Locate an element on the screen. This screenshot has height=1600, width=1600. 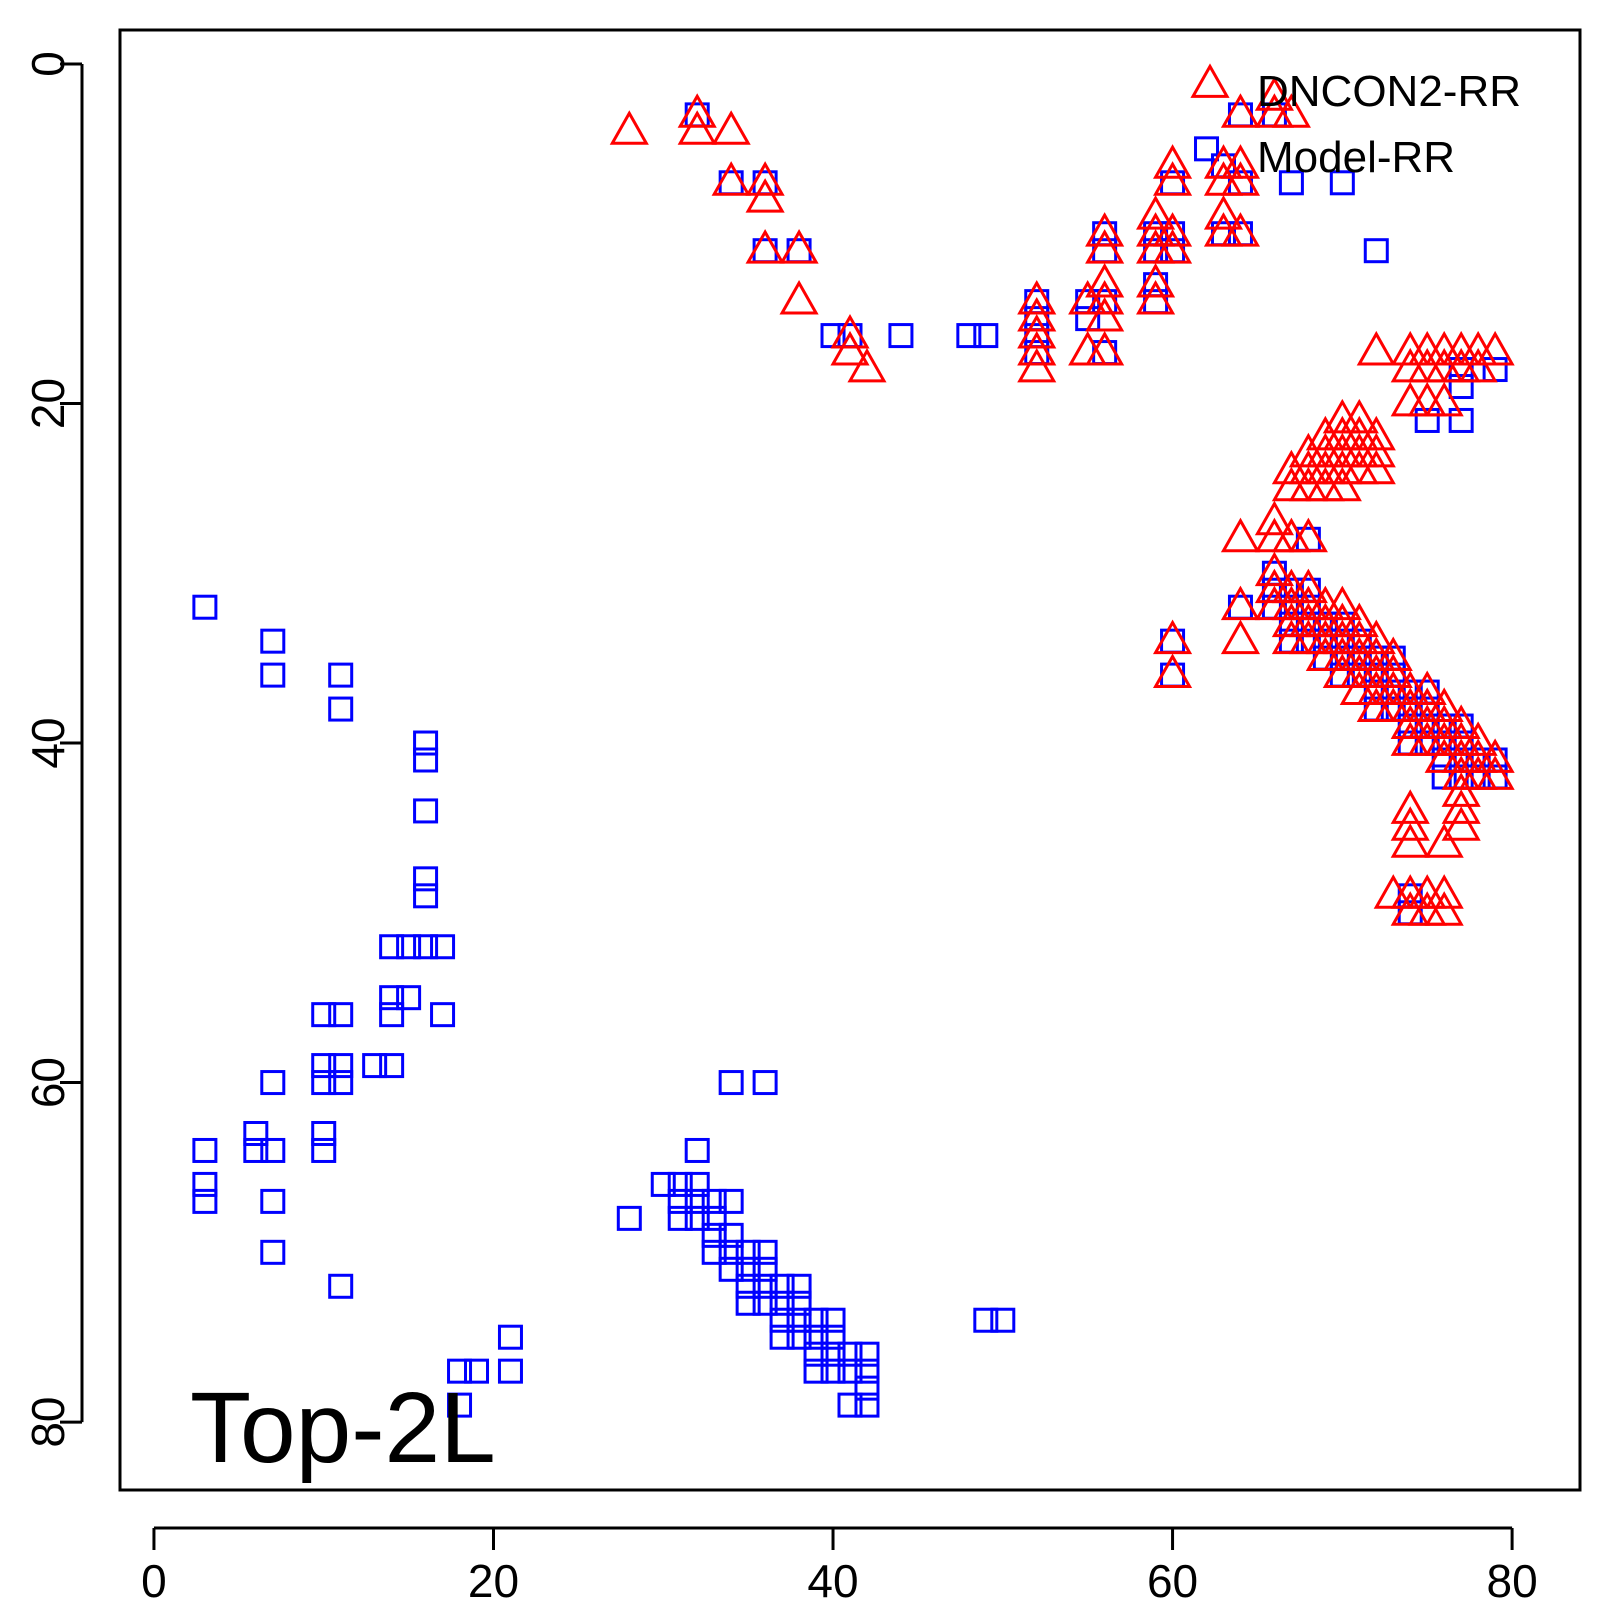
chart-annotation: Top-2L is located at coordinates (343, 1428).